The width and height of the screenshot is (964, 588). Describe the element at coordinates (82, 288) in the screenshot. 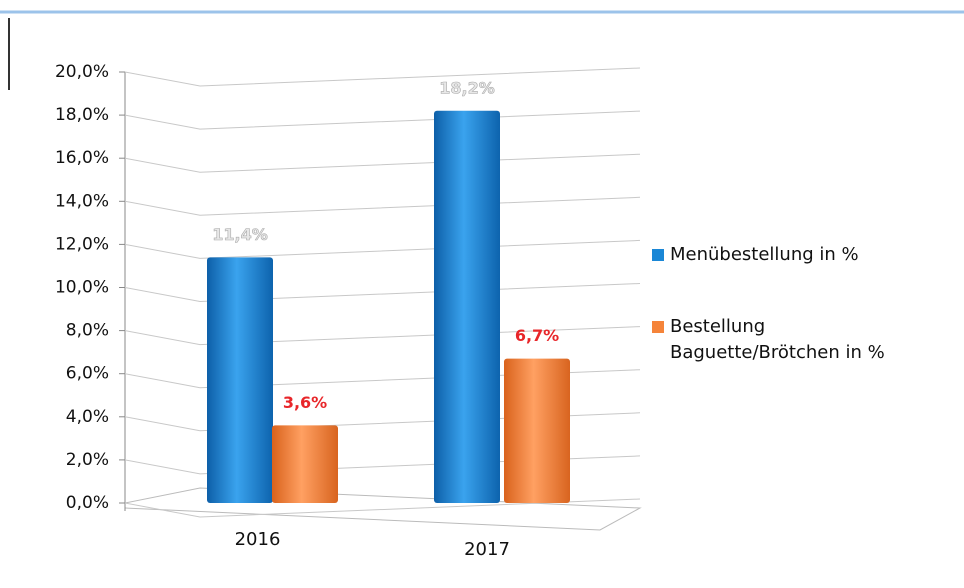

I see `y-tick-label: 10,0%` at that location.